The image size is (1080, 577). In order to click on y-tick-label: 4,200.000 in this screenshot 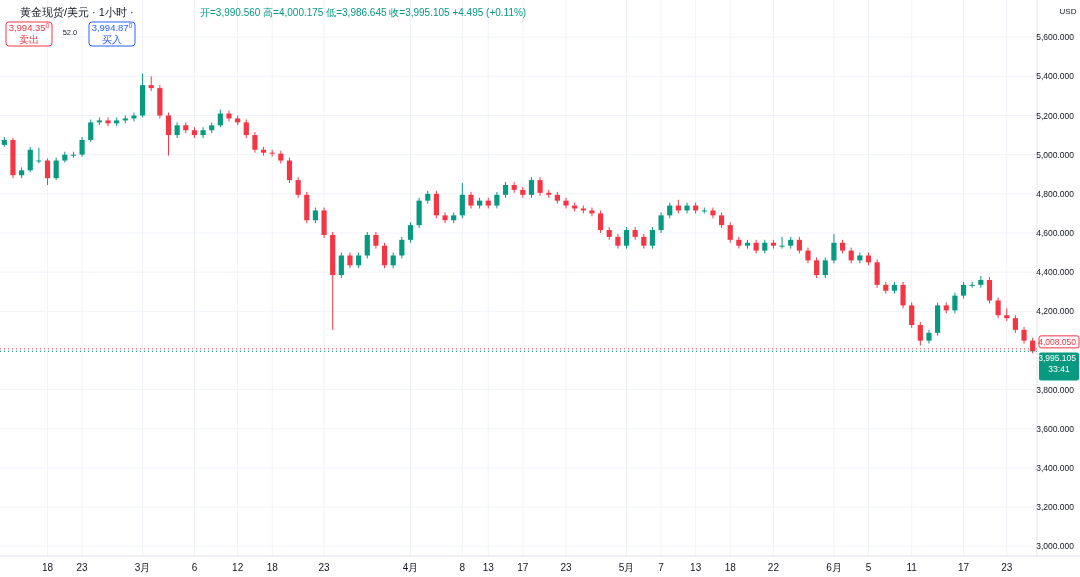, I will do `click(1055, 311)`.